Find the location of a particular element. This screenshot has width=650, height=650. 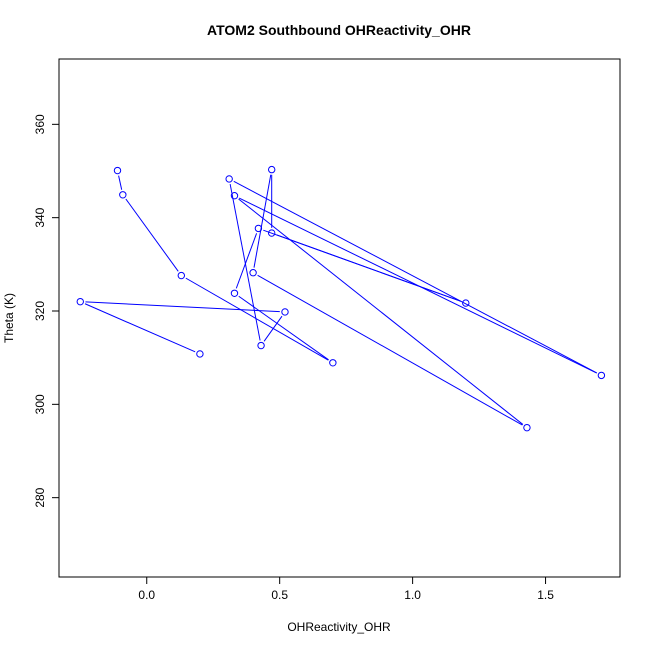

x-axis: 0.0 0.5 1.0 1.5 is located at coordinates (346, 589).